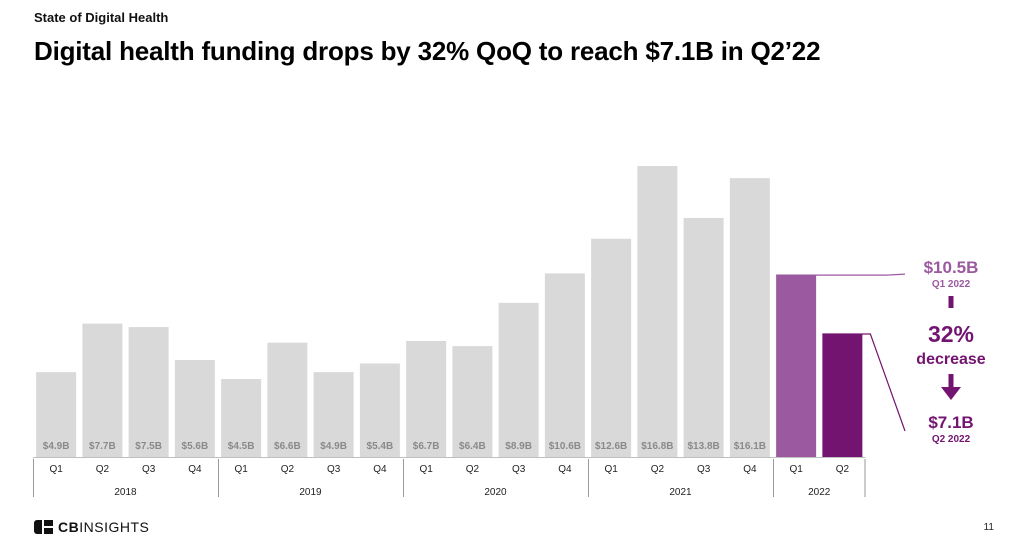 Image resolution: width=1024 pixels, height=546 pixels. I want to click on callout-change-pct: 32%, so click(951, 334).